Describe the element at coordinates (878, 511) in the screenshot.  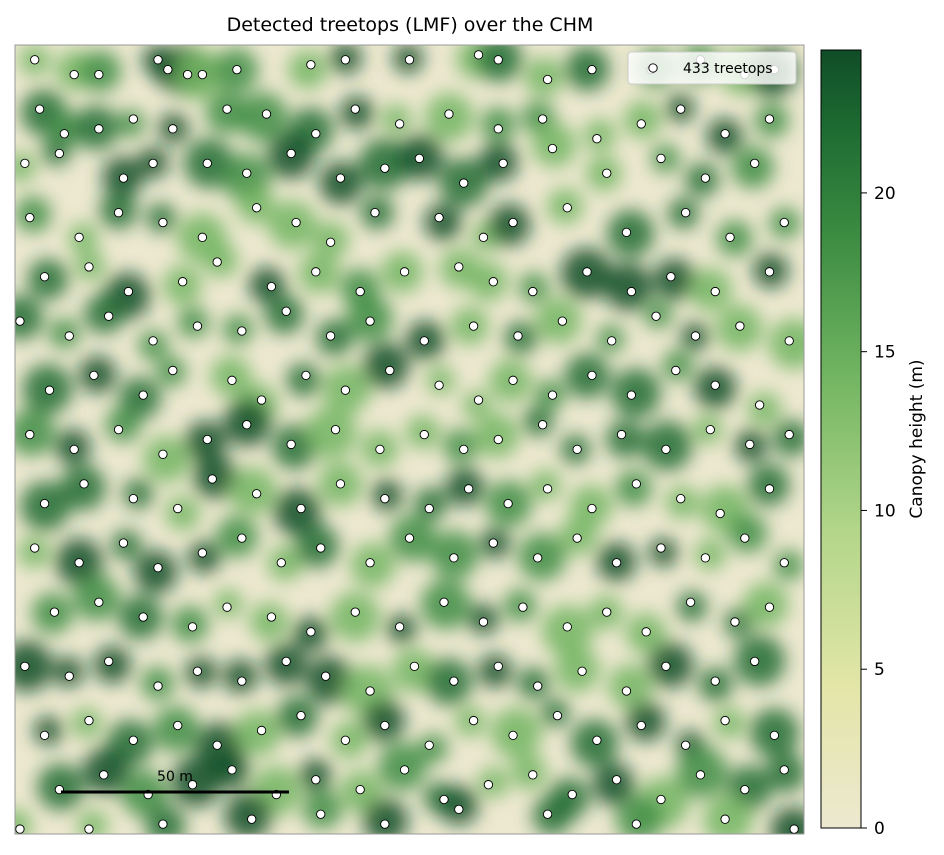
I see `colorbar-ticks: 0 5 10 15 20` at that location.